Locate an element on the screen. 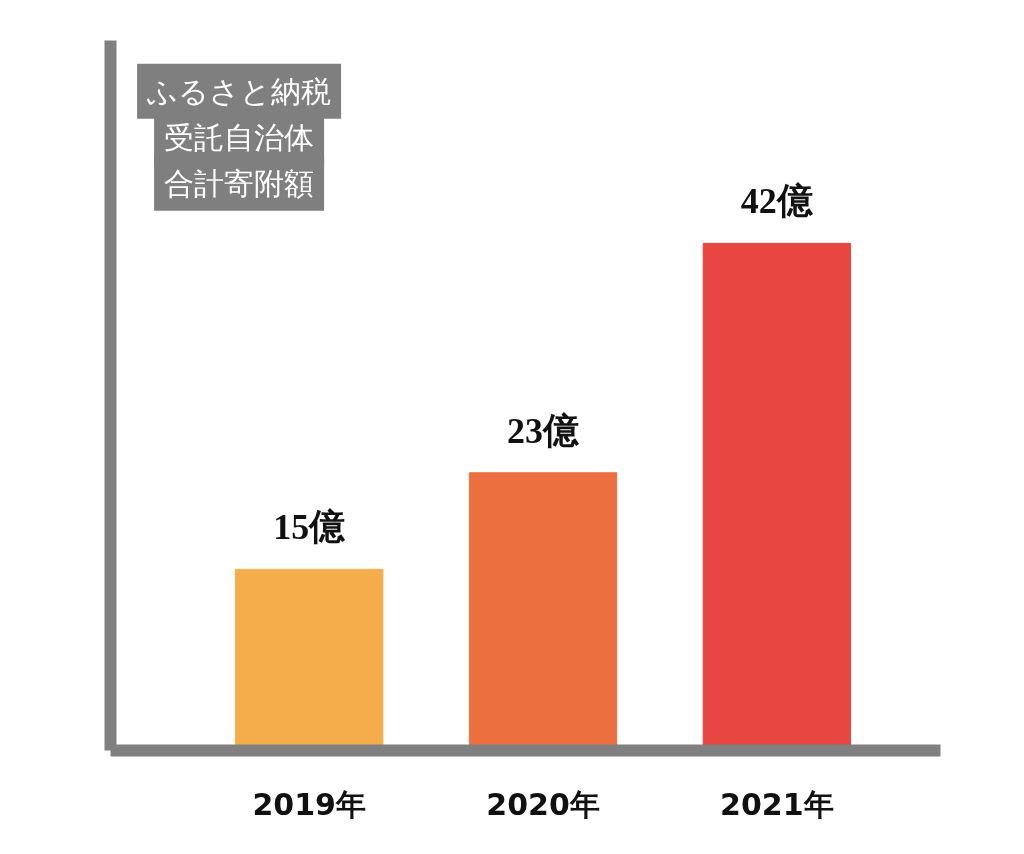 This screenshot has width=1024, height=854. data-label: 42億 is located at coordinates (777, 201).